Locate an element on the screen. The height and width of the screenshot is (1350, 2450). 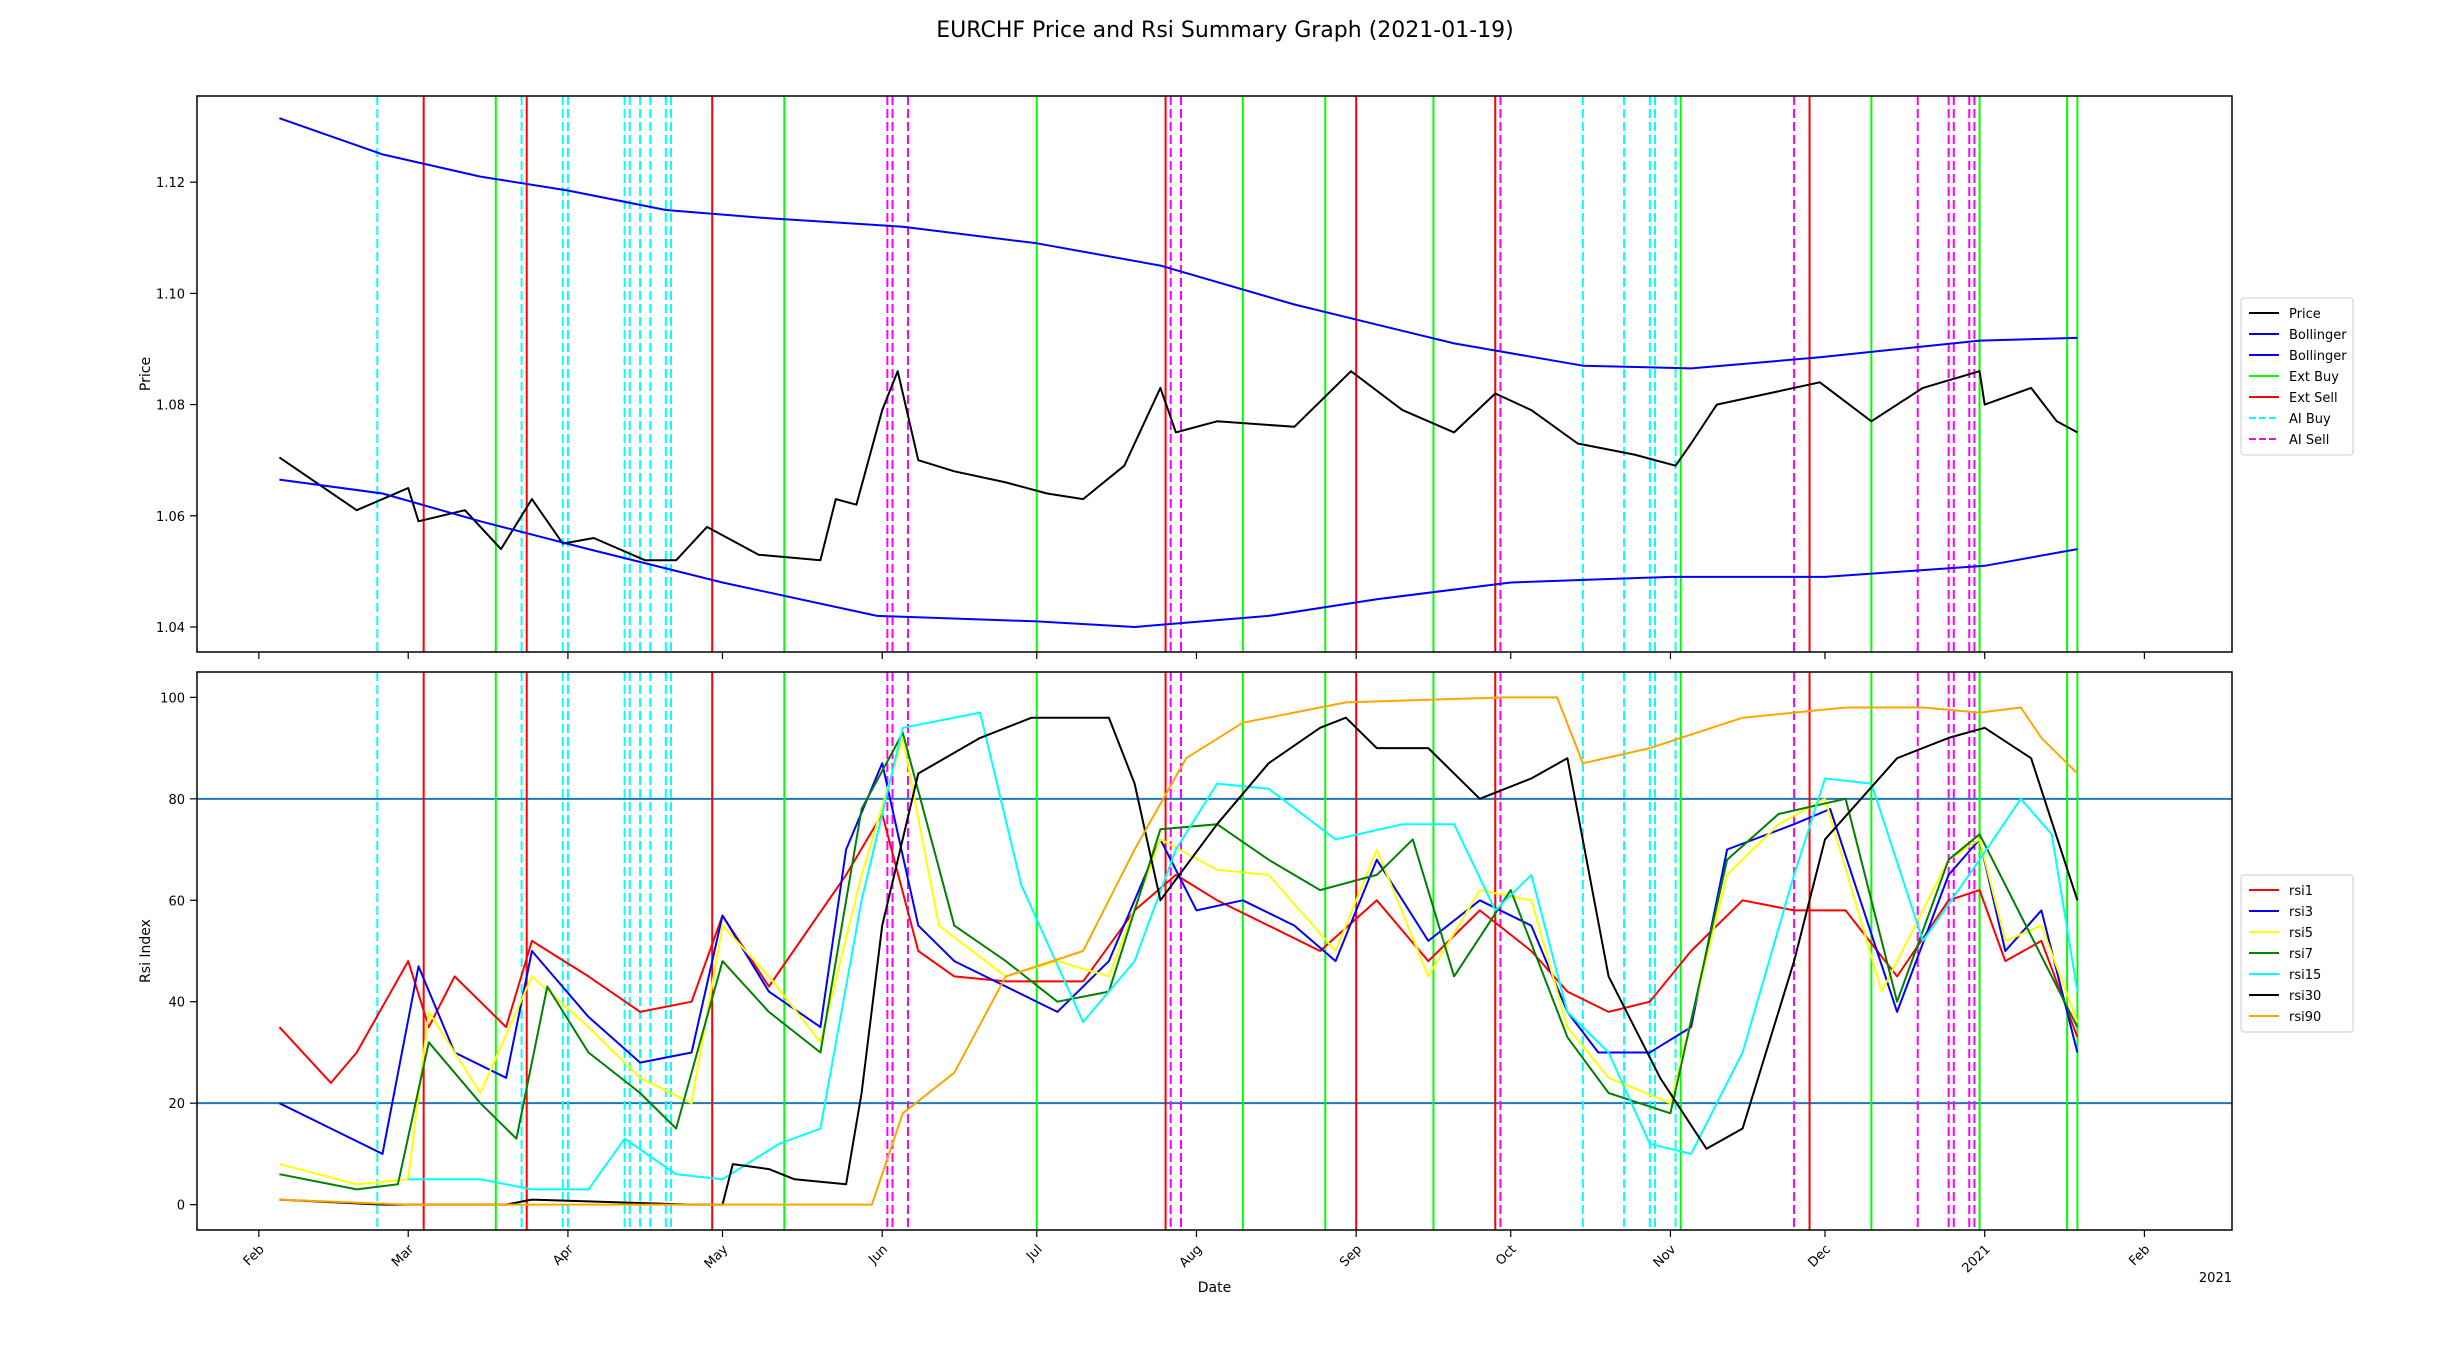
price-ytick-label: 1.10 is located at coordinates (170, 294).